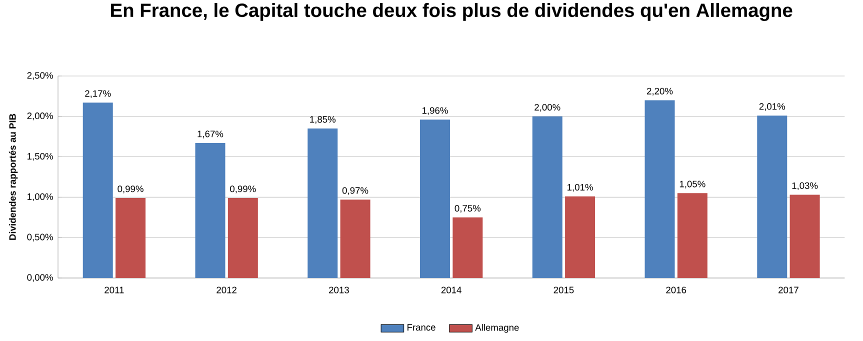 Image resolution: width=863 pixels, height=341 pixels. I want to click on data-label: 1,96%, so click(435, 111).